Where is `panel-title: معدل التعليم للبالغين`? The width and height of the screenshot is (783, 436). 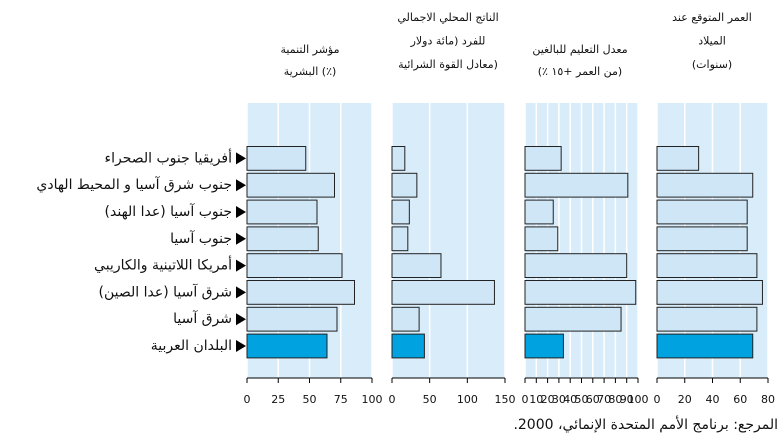
panel-title: معدل التعليم للبالغين is located at coordinates (579, 49).